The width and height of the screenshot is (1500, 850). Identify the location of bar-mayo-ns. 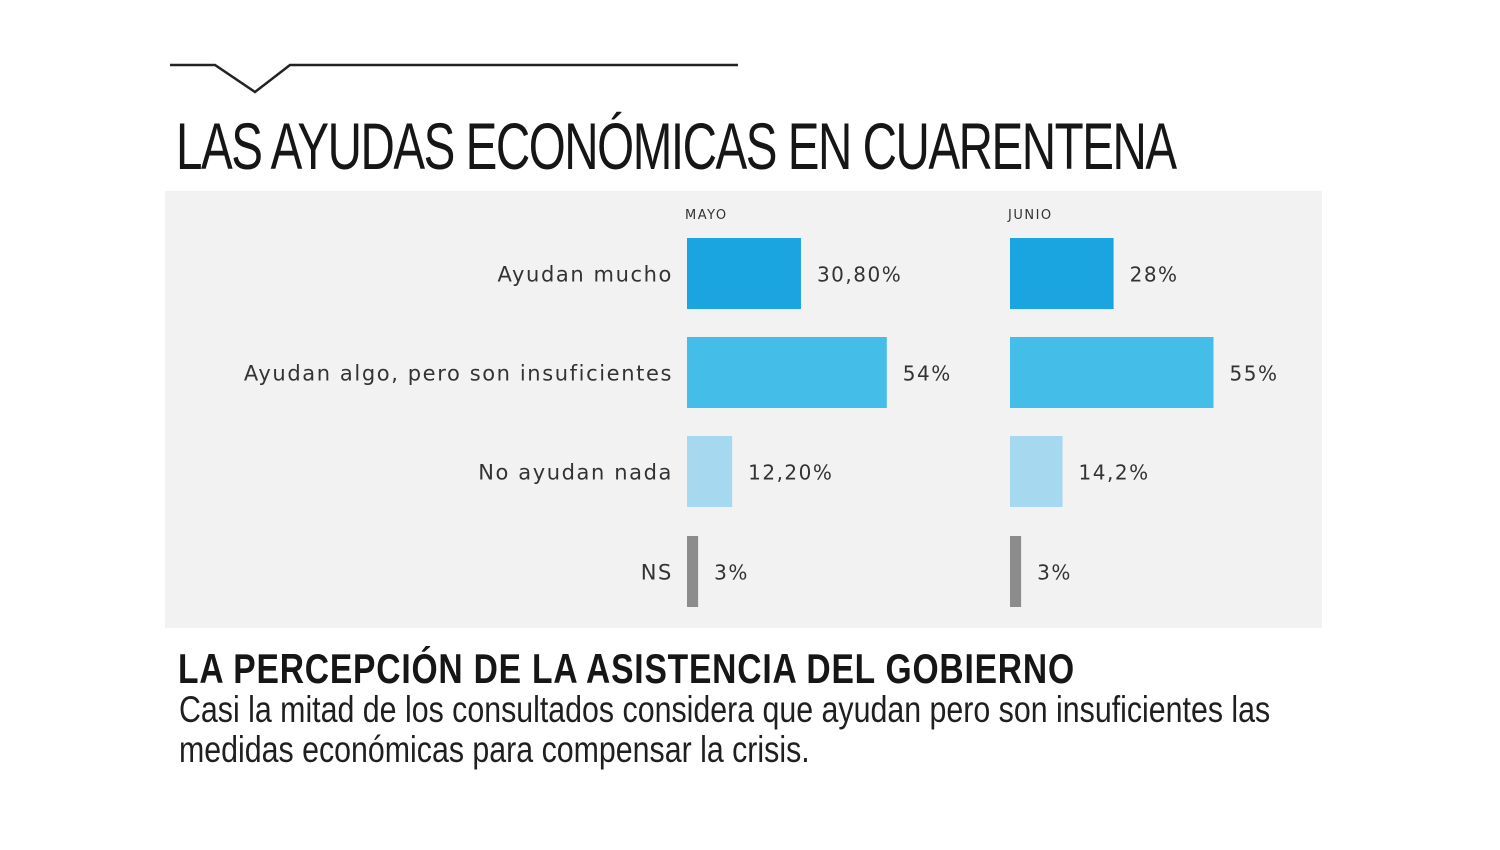
(693, 571).